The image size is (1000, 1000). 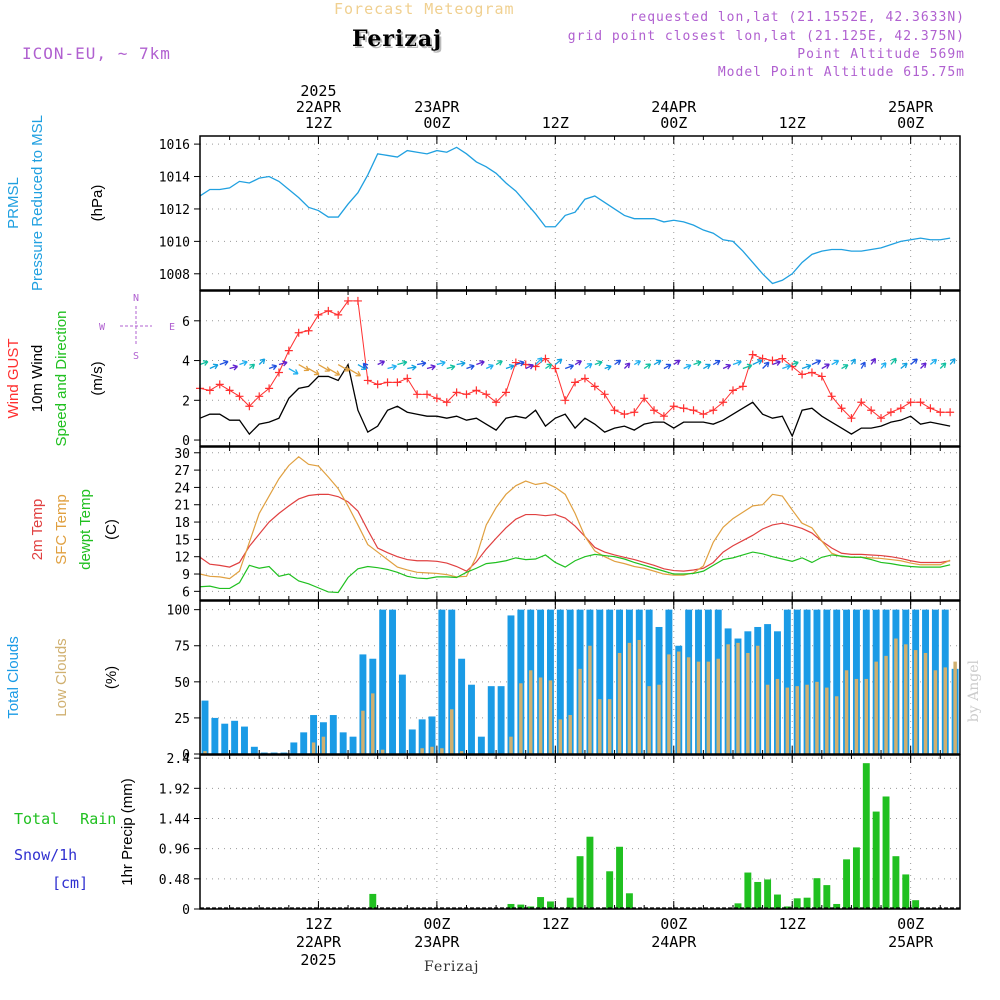 I want to click on top-time-label: 24APR, so click(x=674, y=107).